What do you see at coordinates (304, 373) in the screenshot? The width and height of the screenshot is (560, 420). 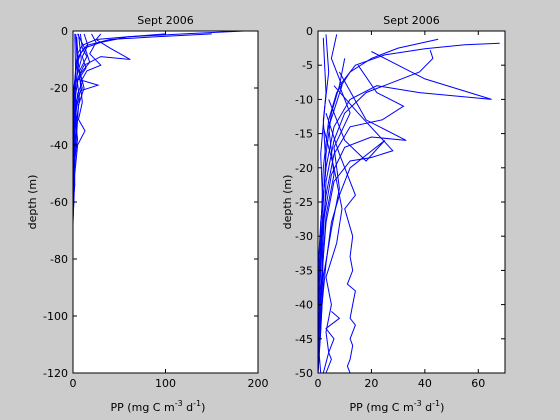 I see `right-ytick-label-10: -50` at bounding box center [304, 373].